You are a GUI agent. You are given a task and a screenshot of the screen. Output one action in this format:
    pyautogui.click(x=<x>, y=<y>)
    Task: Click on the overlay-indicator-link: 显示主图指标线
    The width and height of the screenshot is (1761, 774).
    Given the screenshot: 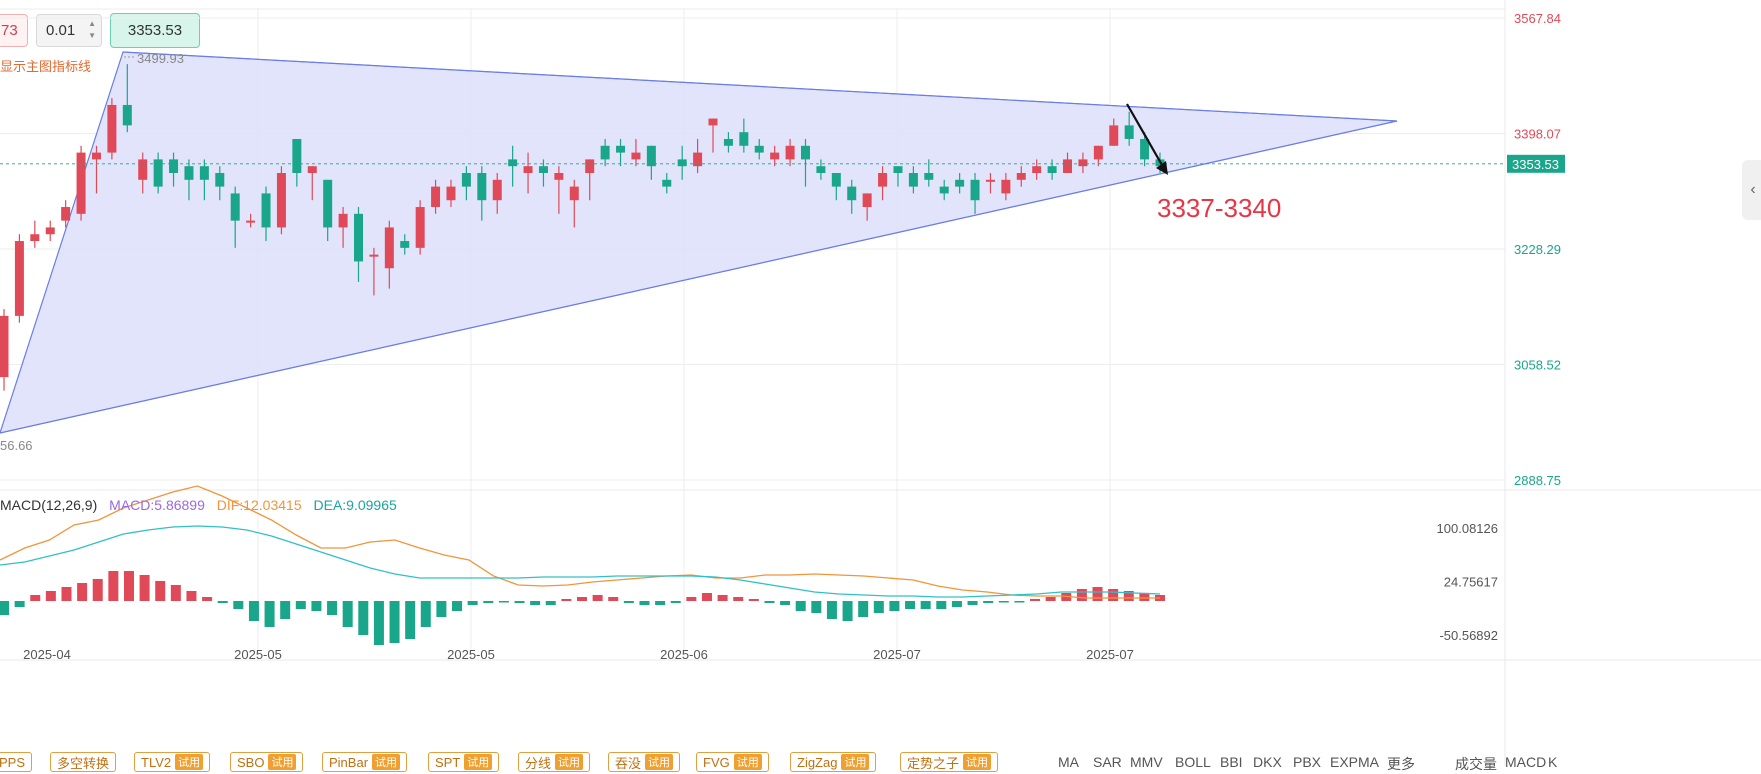 What is the action you would take?
    pyautogui.click(x=46, y=66)
    